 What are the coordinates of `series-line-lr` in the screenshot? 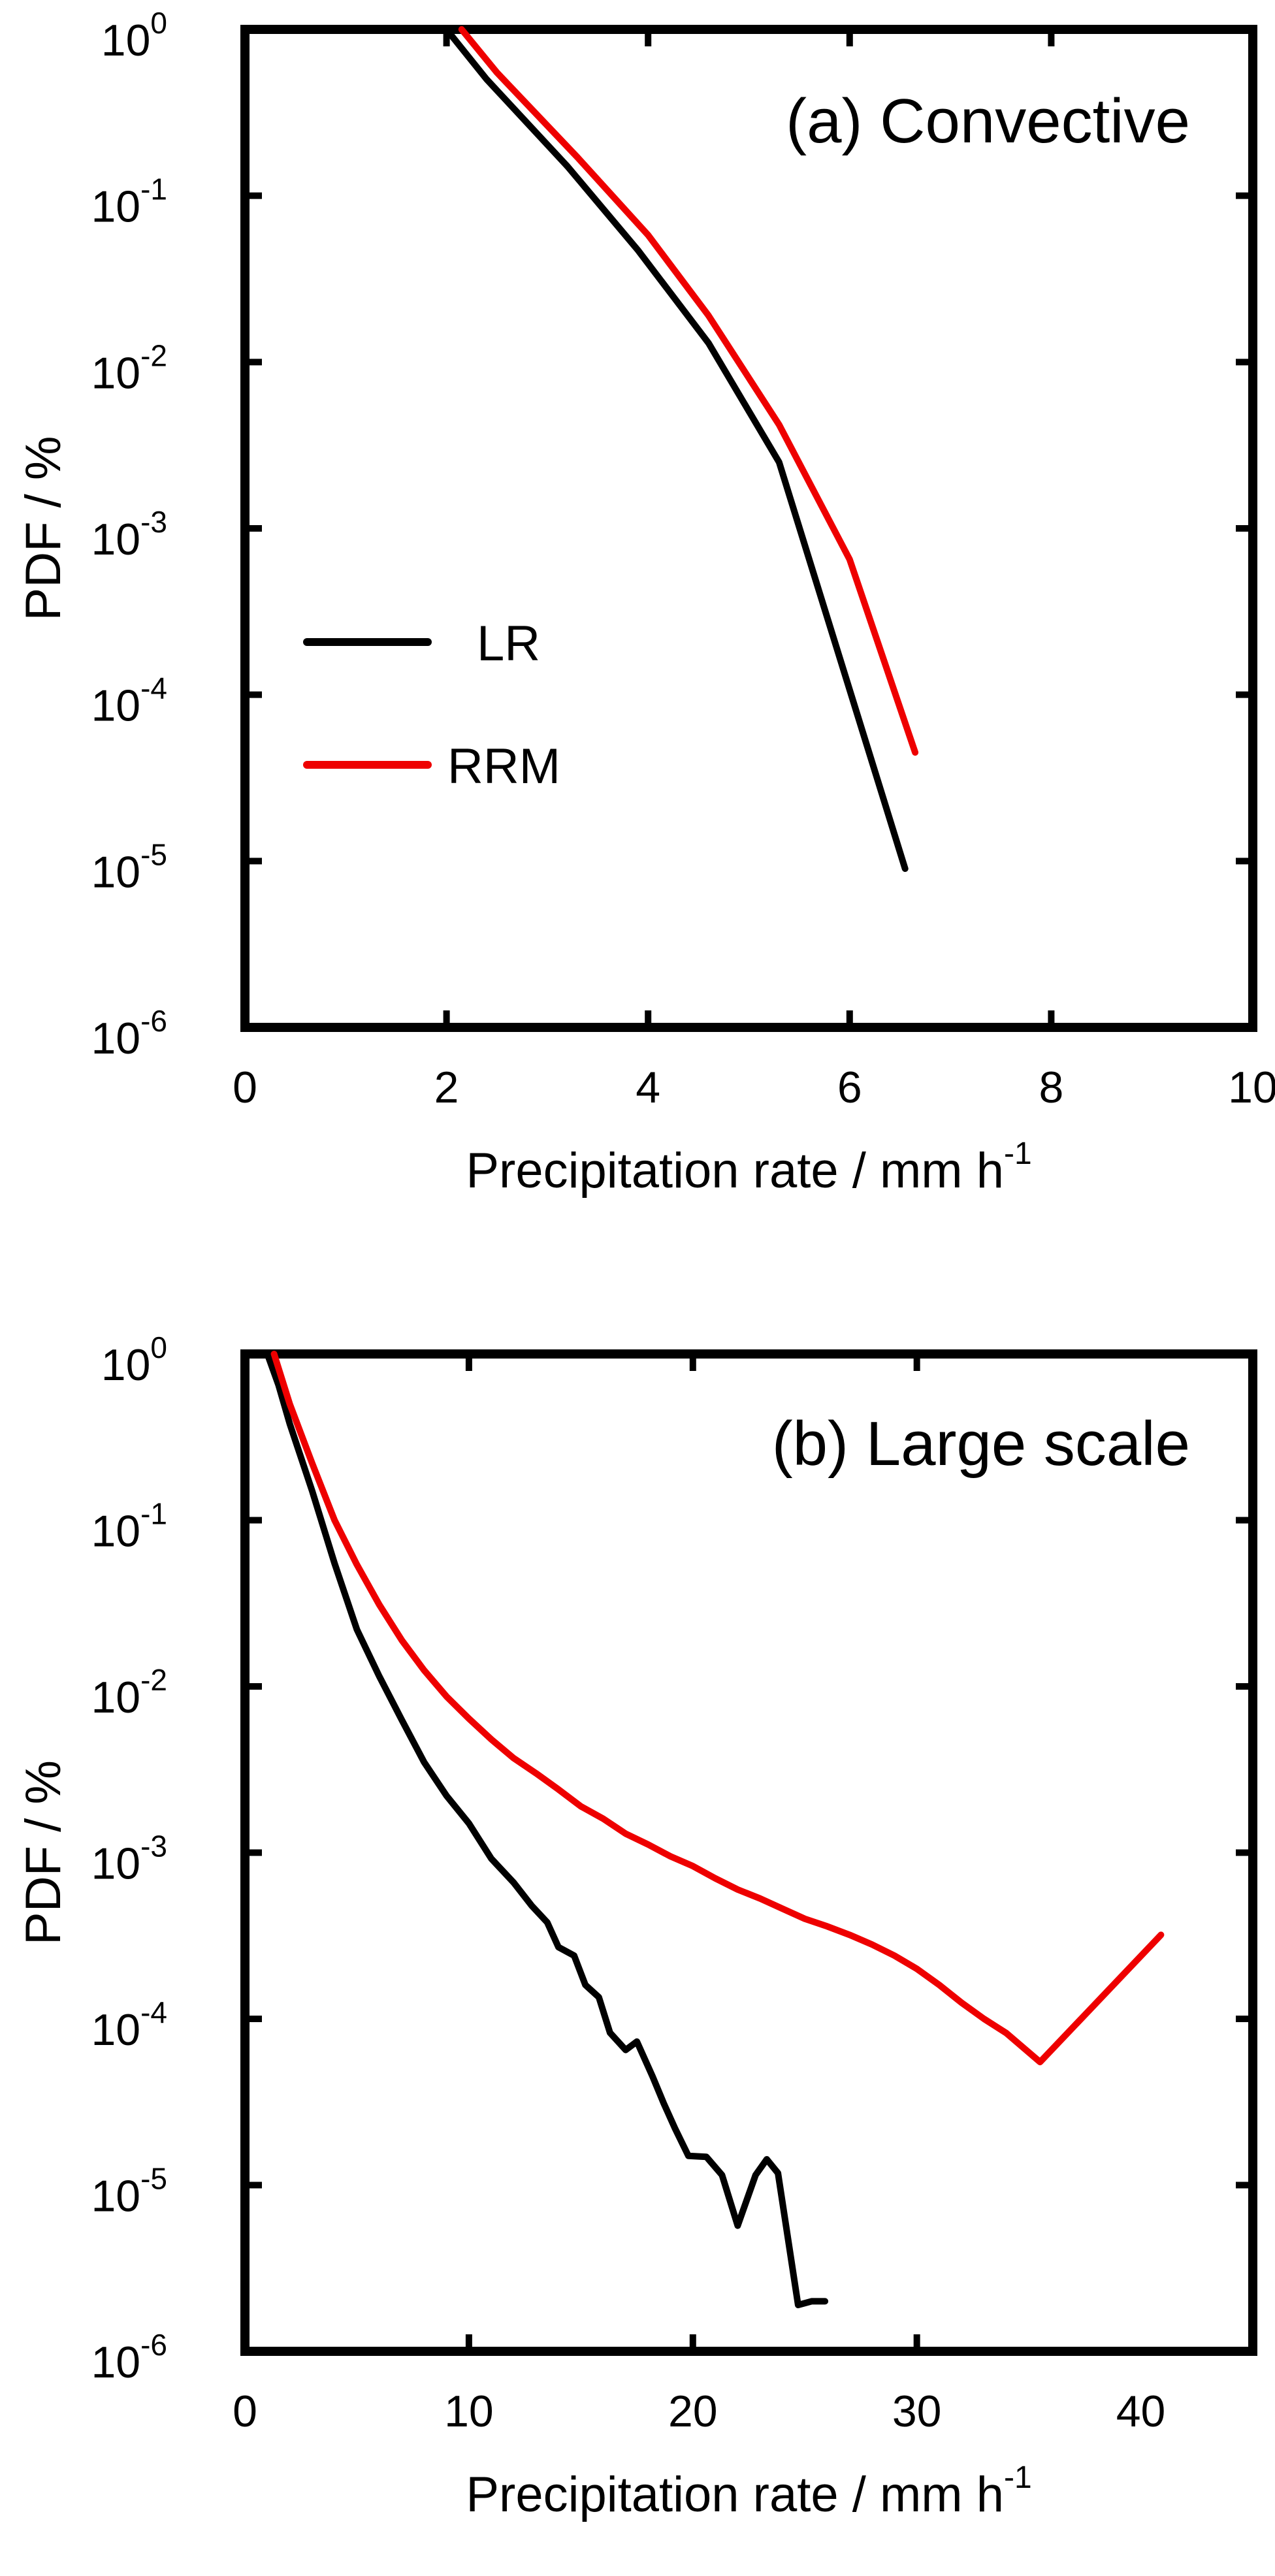 It's located at (676, 449).